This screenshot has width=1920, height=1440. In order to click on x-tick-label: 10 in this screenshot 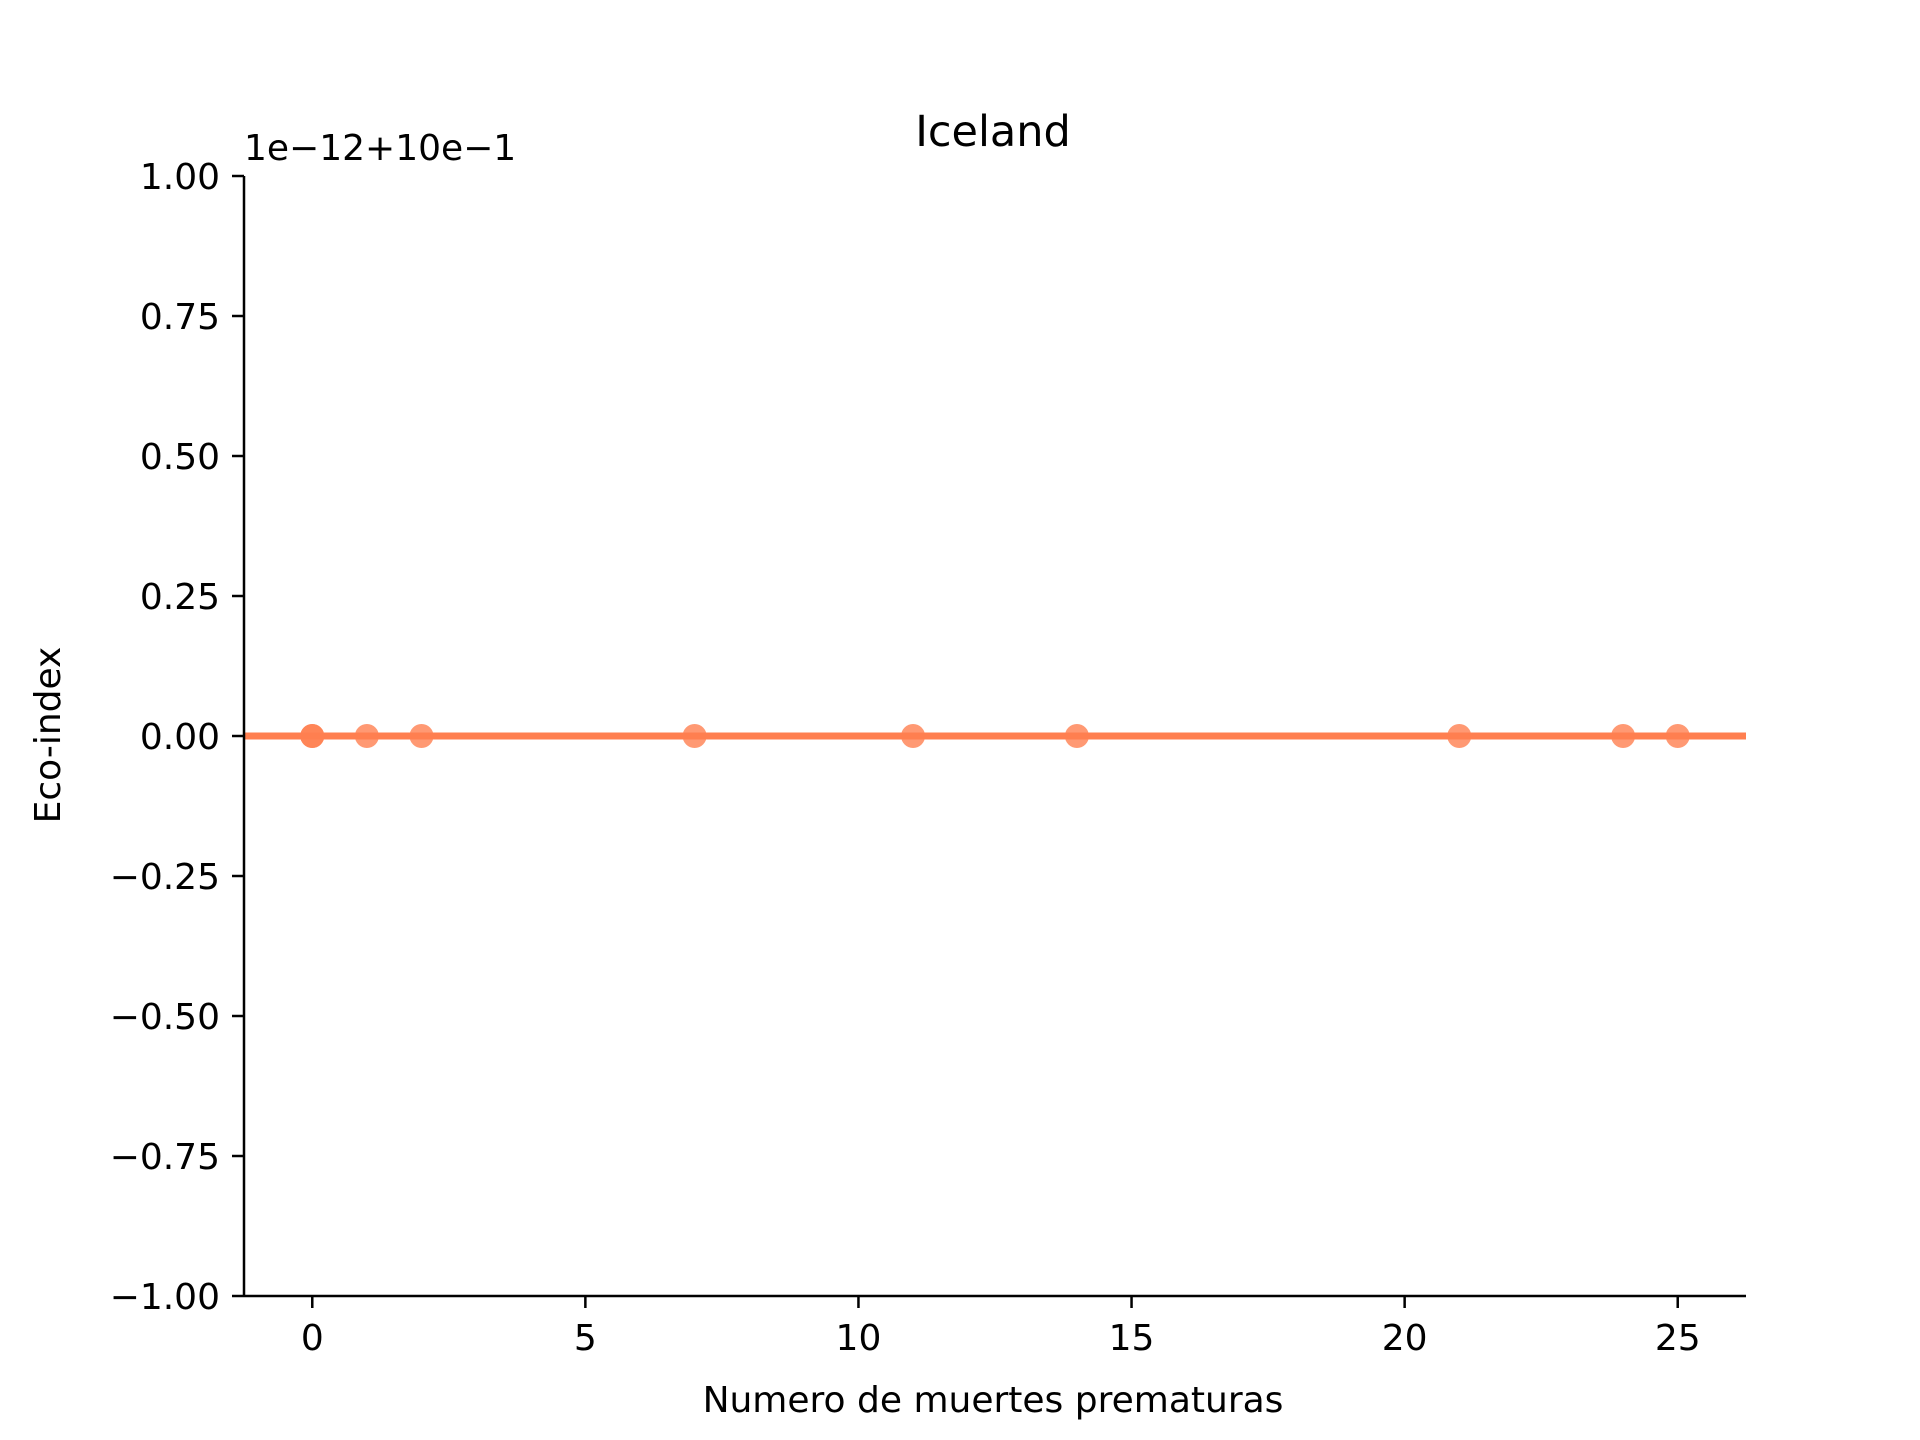, I will do `click(859, 1338)`.